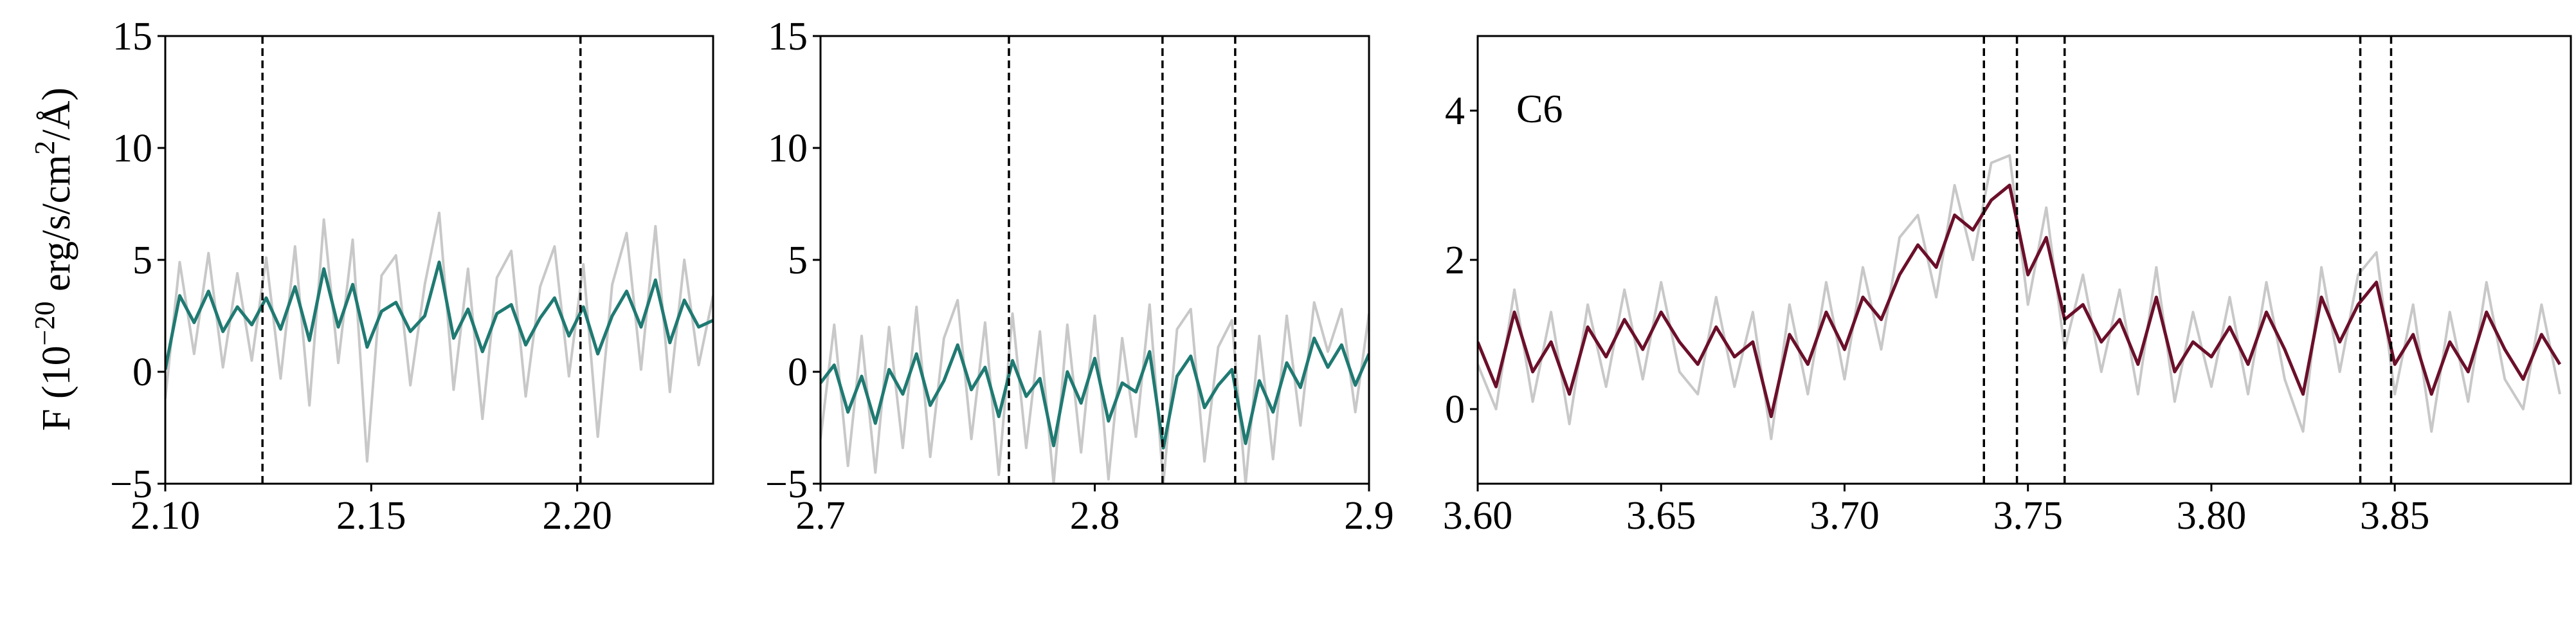  What do you see at coordinates (1455, 260) in the screenshot?
I see `y-tick-label: 2` at bounding box center [1455, 260].